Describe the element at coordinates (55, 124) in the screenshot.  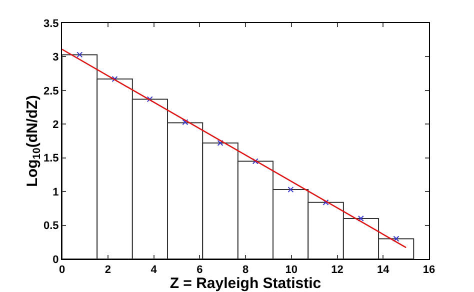
I see `y-tick-label: 2` at that location.